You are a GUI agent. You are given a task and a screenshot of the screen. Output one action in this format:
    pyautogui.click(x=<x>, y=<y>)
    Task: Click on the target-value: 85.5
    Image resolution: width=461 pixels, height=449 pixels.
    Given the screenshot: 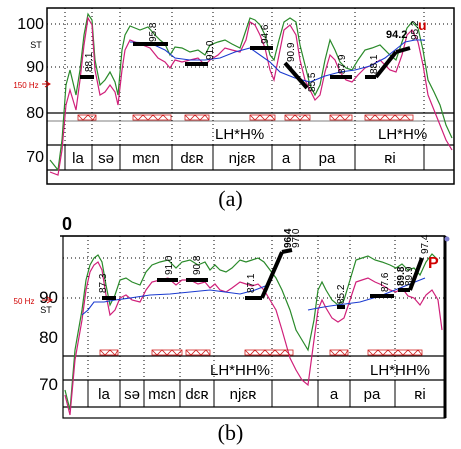 What is the action you would take?
    pyautogui.click(x=312, y=82)
    